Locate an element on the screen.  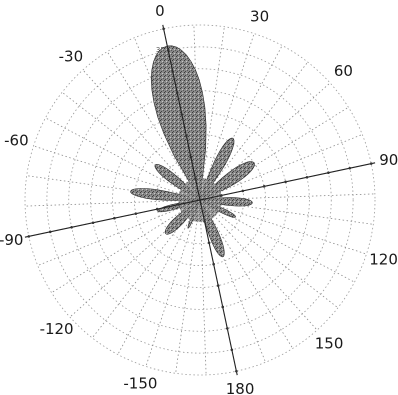
angle-tick-label: 90 is located at coordinates (388, 160).